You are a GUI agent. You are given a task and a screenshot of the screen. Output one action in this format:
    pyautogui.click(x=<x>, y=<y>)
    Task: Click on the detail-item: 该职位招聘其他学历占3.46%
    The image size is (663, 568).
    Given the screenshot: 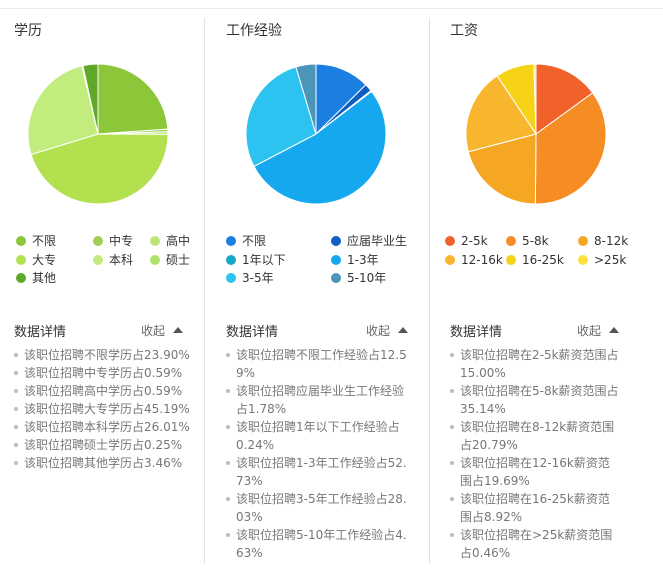 What is the action you would take?
    pyautogui.click(x=102, y=463)
    